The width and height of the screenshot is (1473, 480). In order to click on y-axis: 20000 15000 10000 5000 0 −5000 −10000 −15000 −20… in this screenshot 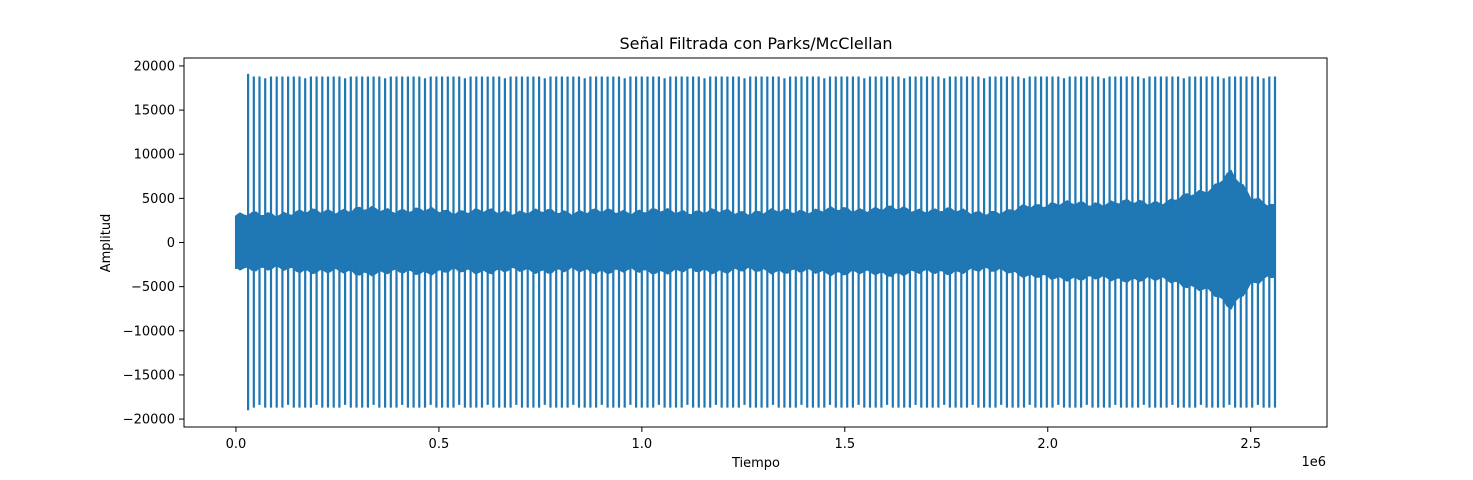, I will do `click(153, 243)`.